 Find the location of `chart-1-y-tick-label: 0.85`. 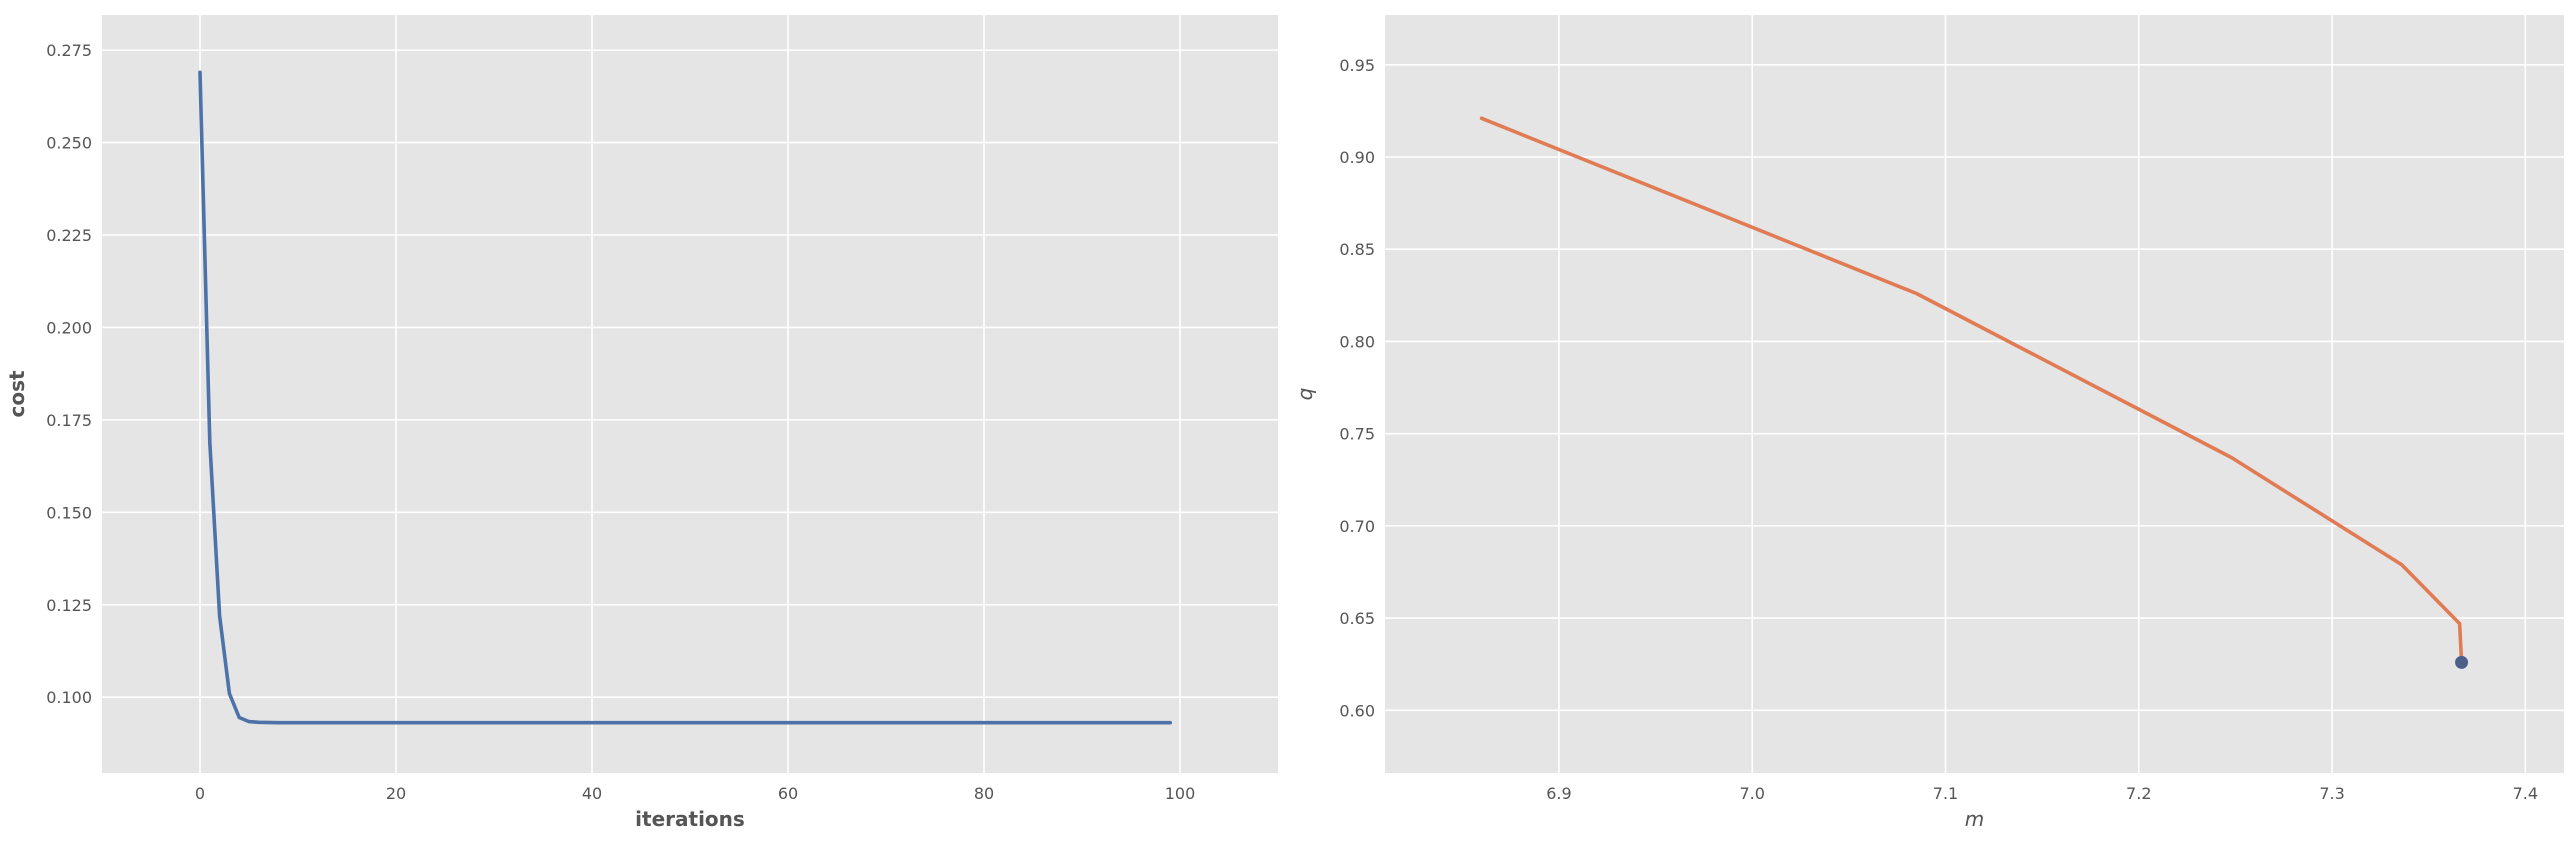

chart-1-y-tick-label: 0.85 is located at coordinates (1357, 249).